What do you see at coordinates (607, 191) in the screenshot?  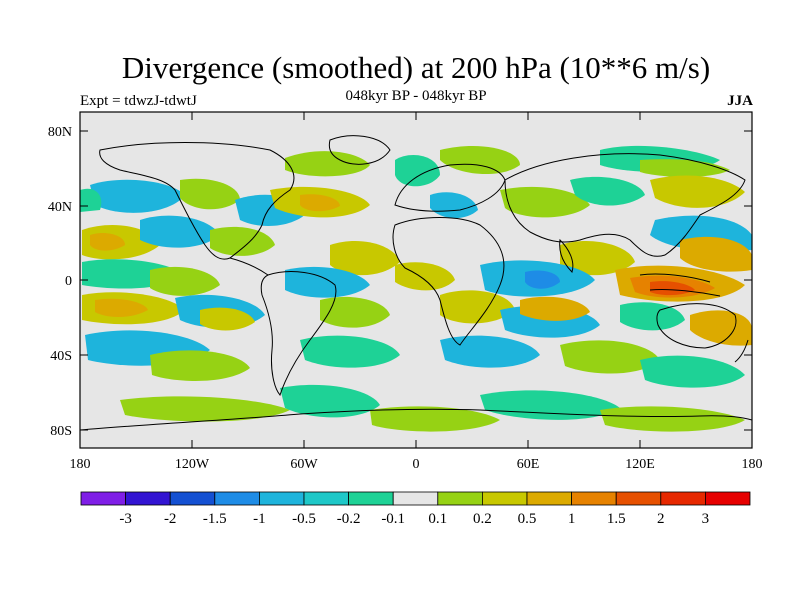 I see `contour-asia-neg` at bounding box center [607, 191].